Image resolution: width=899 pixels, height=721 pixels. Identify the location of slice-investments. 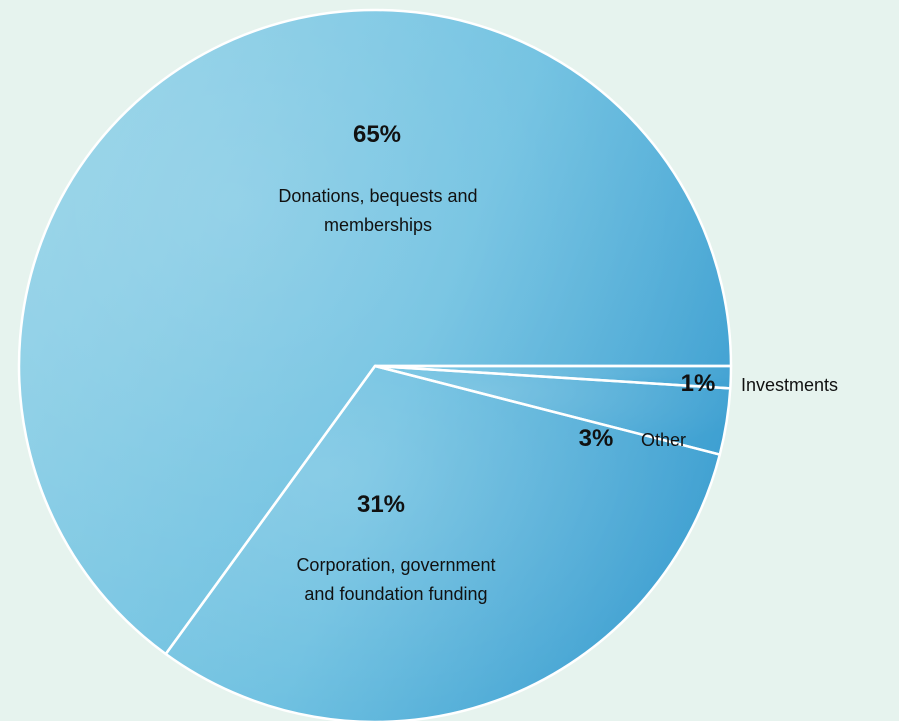
(553, 377).